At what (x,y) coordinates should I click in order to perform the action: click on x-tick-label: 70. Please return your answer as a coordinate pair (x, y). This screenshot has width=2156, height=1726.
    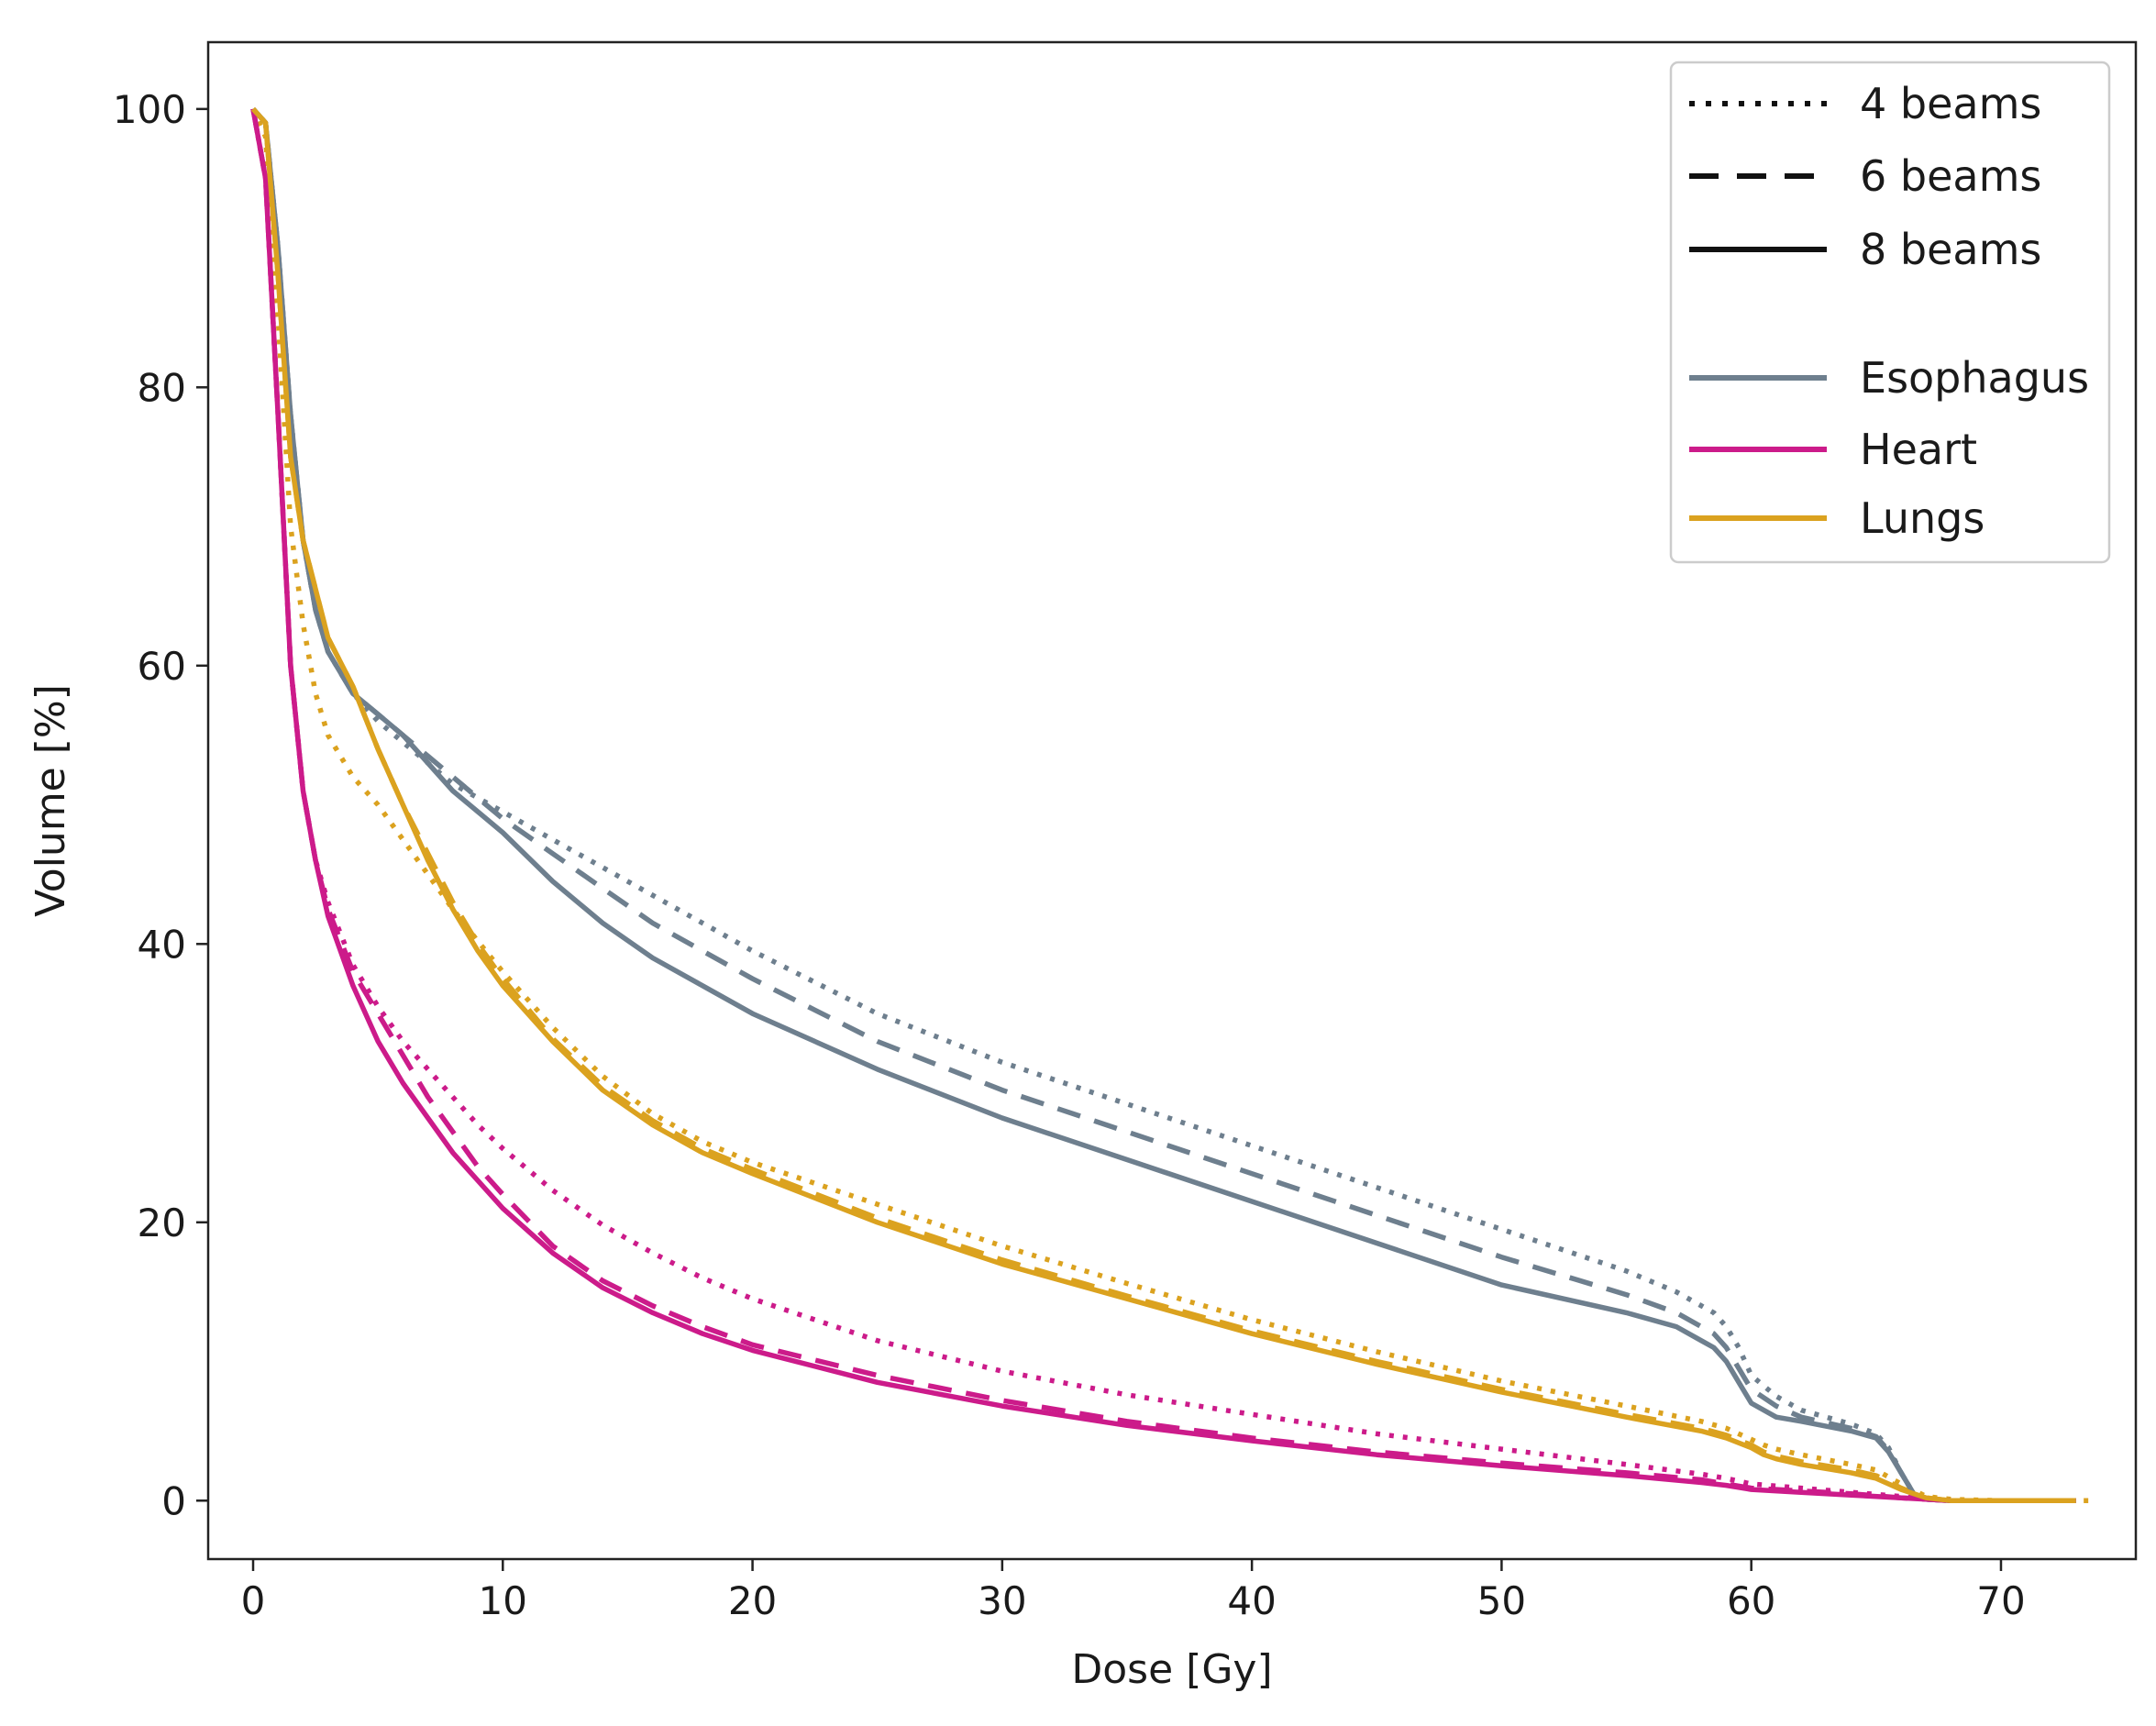
    Looking at the image, I should click on (2001, 1600).